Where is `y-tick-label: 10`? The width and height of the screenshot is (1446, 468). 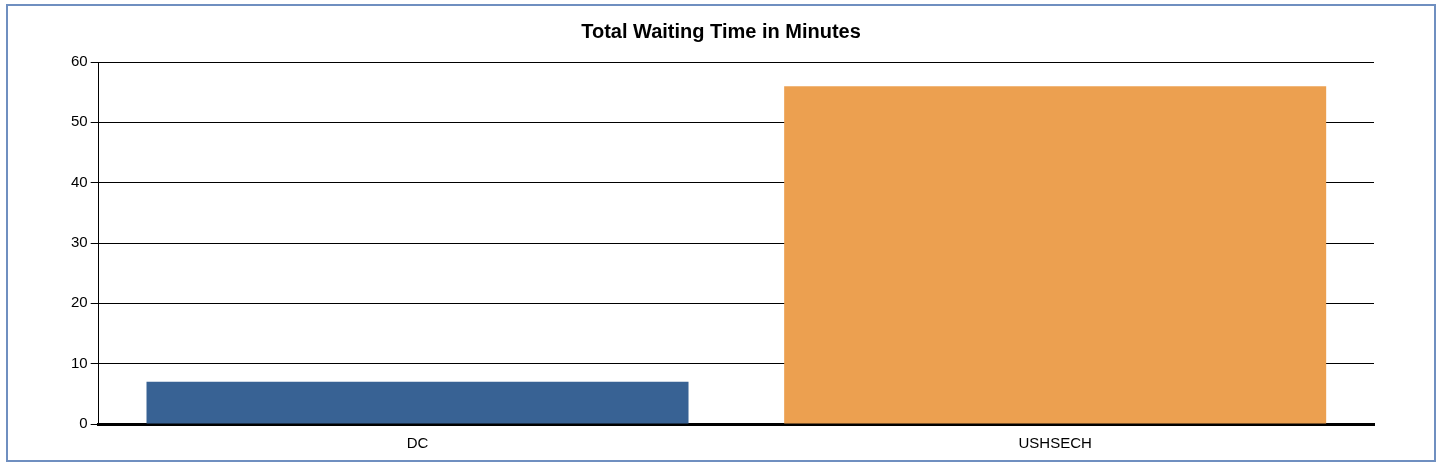
y-tick-label: 10 is located at coordinates (79, 362).